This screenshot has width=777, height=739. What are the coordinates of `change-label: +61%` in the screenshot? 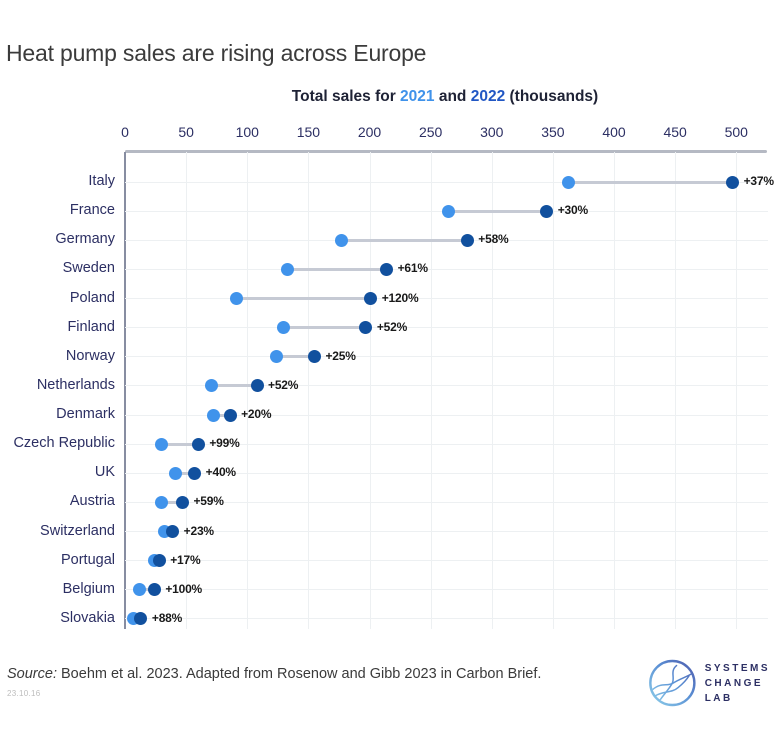 It's located at (412, 268).